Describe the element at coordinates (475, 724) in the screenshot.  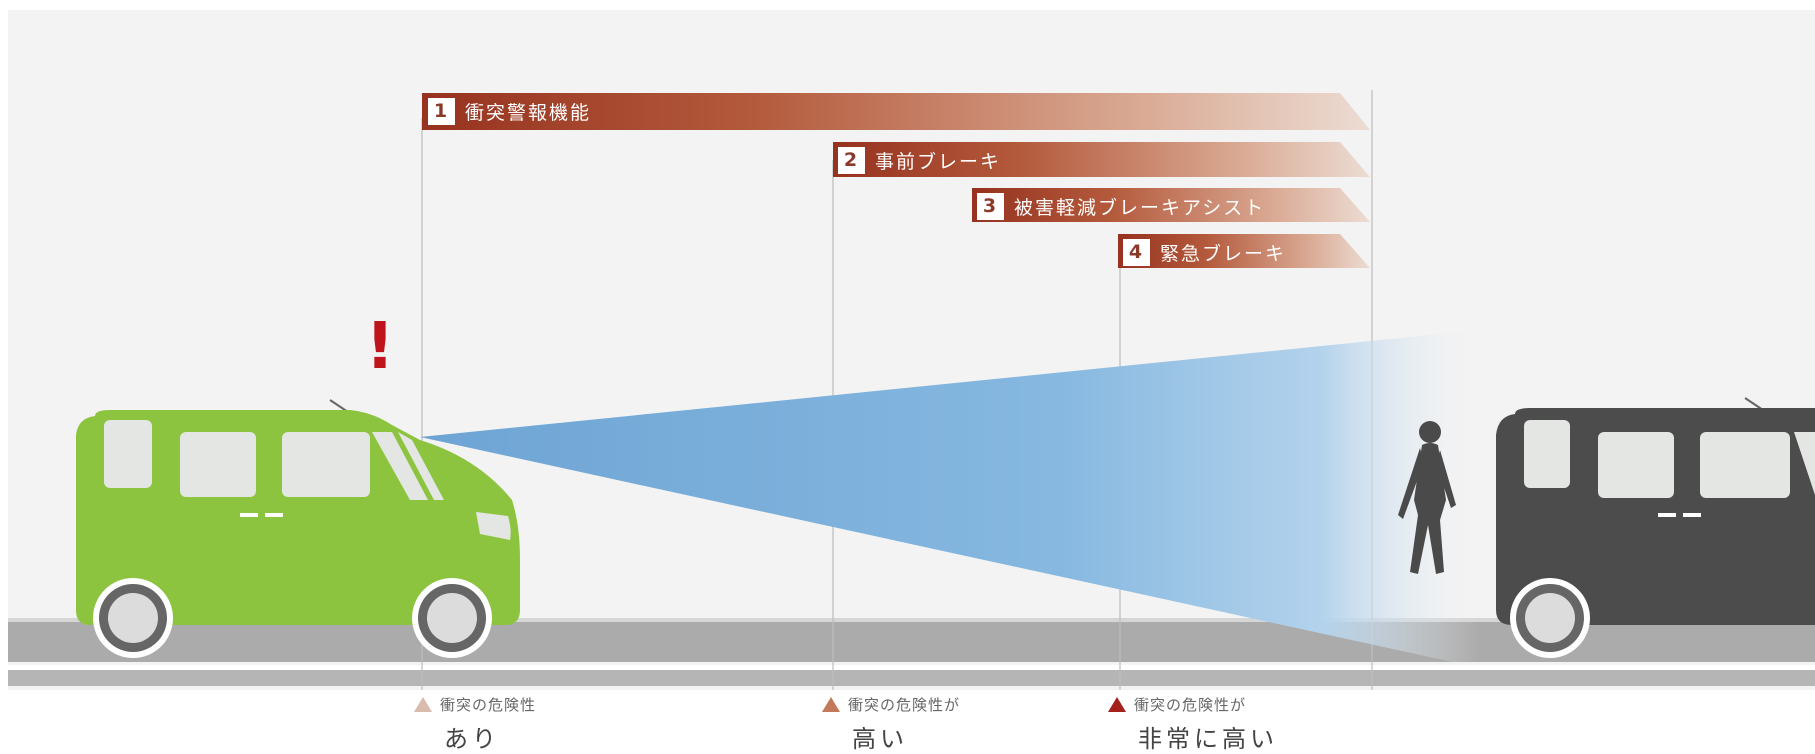
I see `risk-level-1: 衝突の危険性 あり` at that location.